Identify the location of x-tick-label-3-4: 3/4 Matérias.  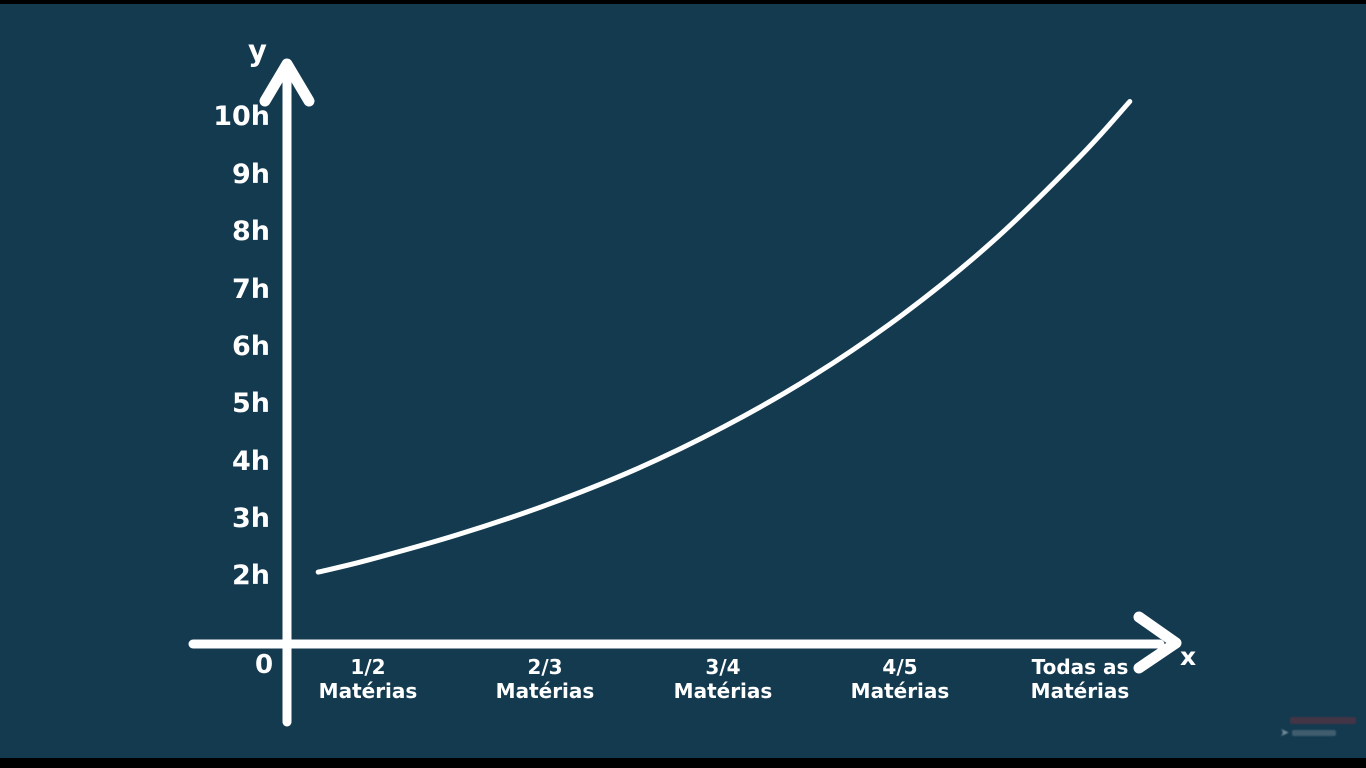
(723, 679).